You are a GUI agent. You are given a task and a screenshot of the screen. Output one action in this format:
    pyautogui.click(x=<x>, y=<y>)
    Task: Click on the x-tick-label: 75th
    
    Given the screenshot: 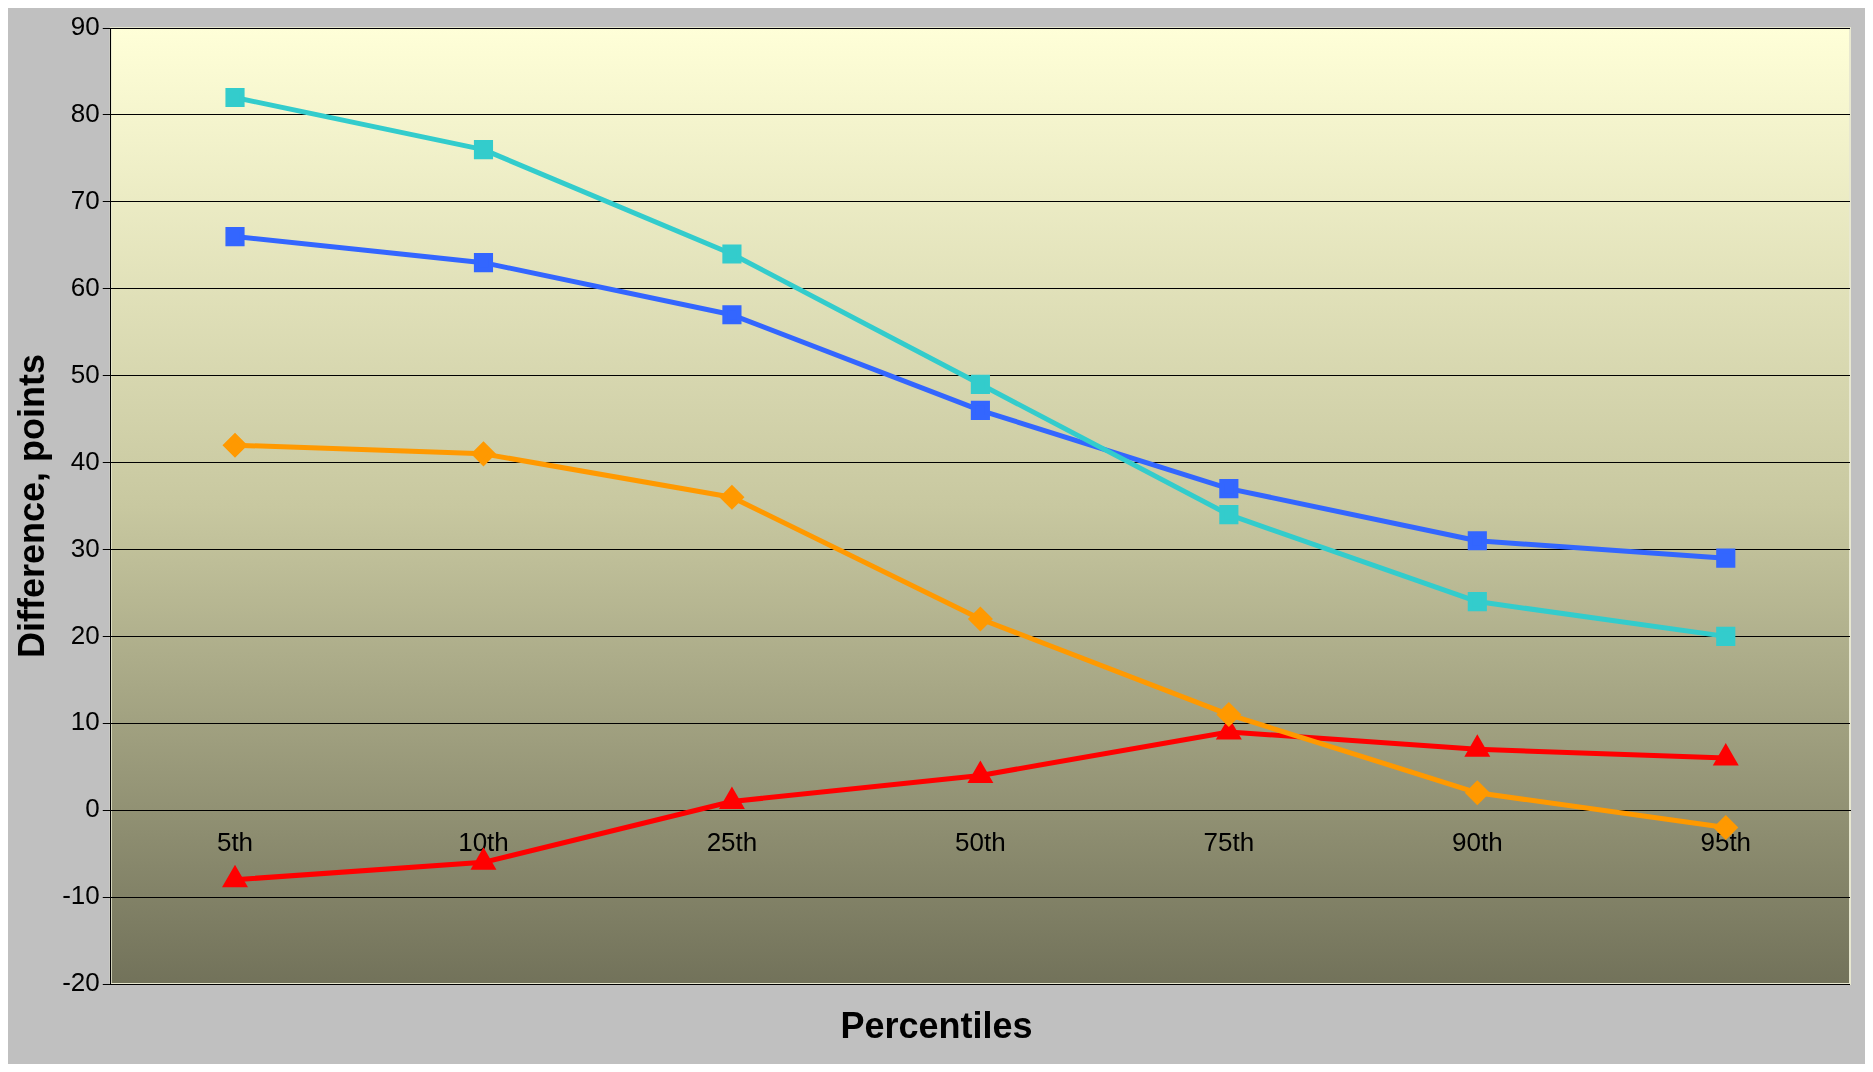 What is the action you would take?
    pyautogui.click(x=1229, y=841)
    